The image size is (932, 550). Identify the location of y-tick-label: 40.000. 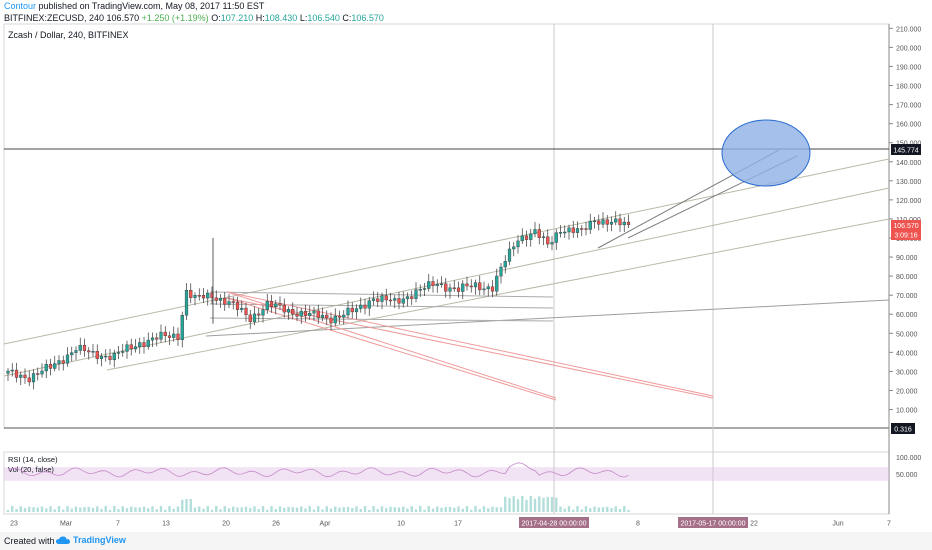
(907, 353).